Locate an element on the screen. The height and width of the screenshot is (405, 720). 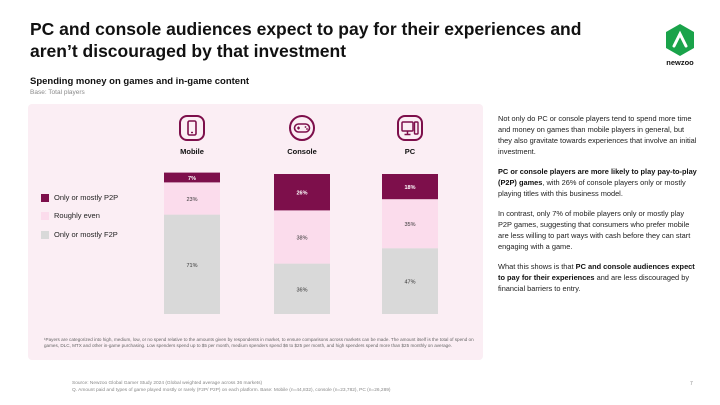
bar-label-mobile-series-2: 7% is located at coordinates (192, 179).